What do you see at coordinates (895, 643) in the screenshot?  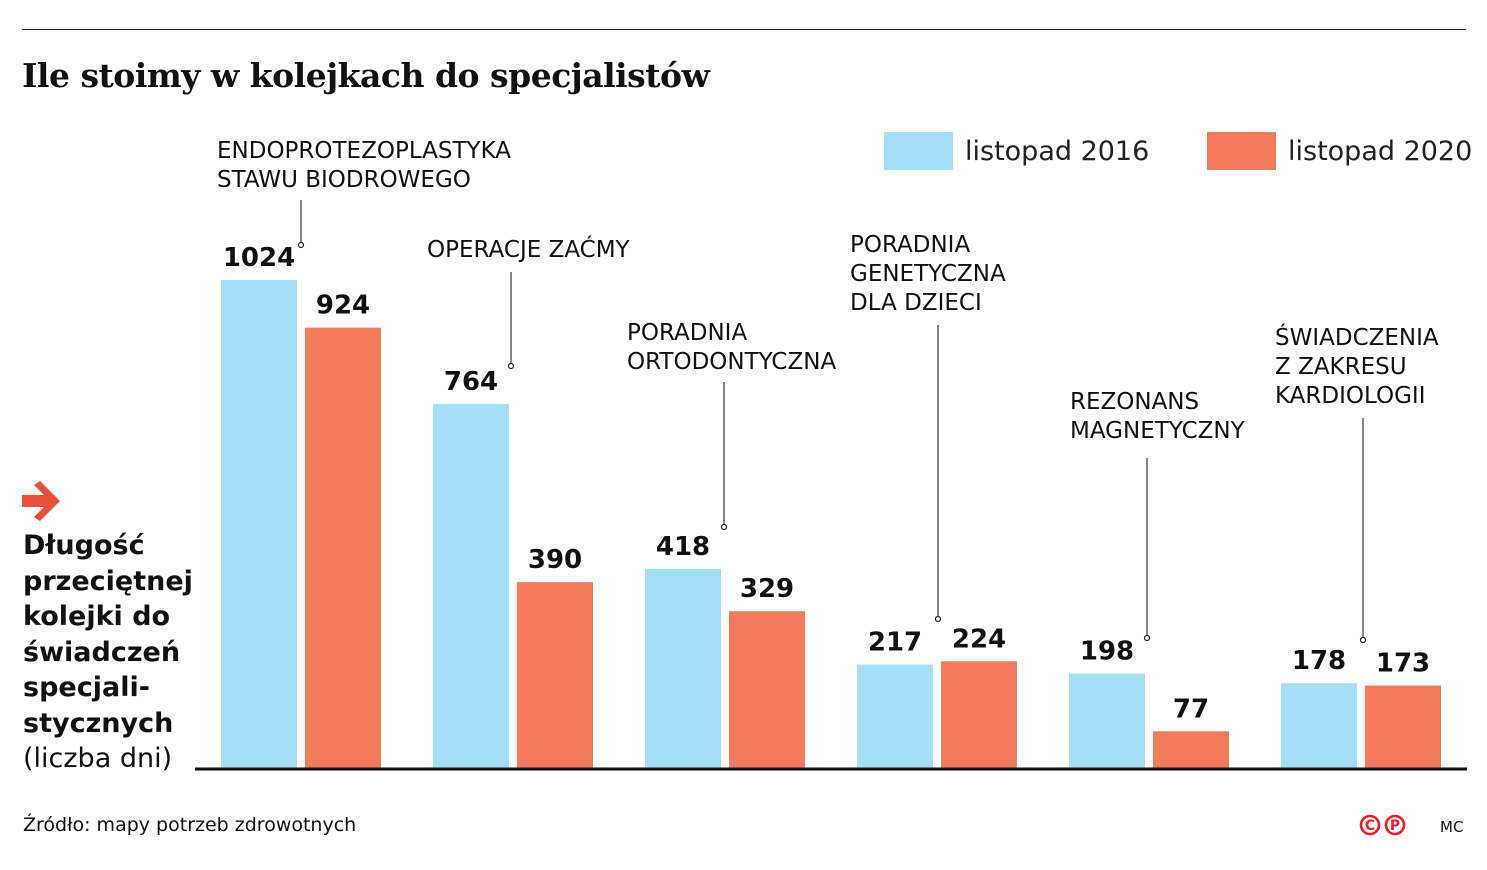 I see `value-label: 217` at bounding box center [895, 643].